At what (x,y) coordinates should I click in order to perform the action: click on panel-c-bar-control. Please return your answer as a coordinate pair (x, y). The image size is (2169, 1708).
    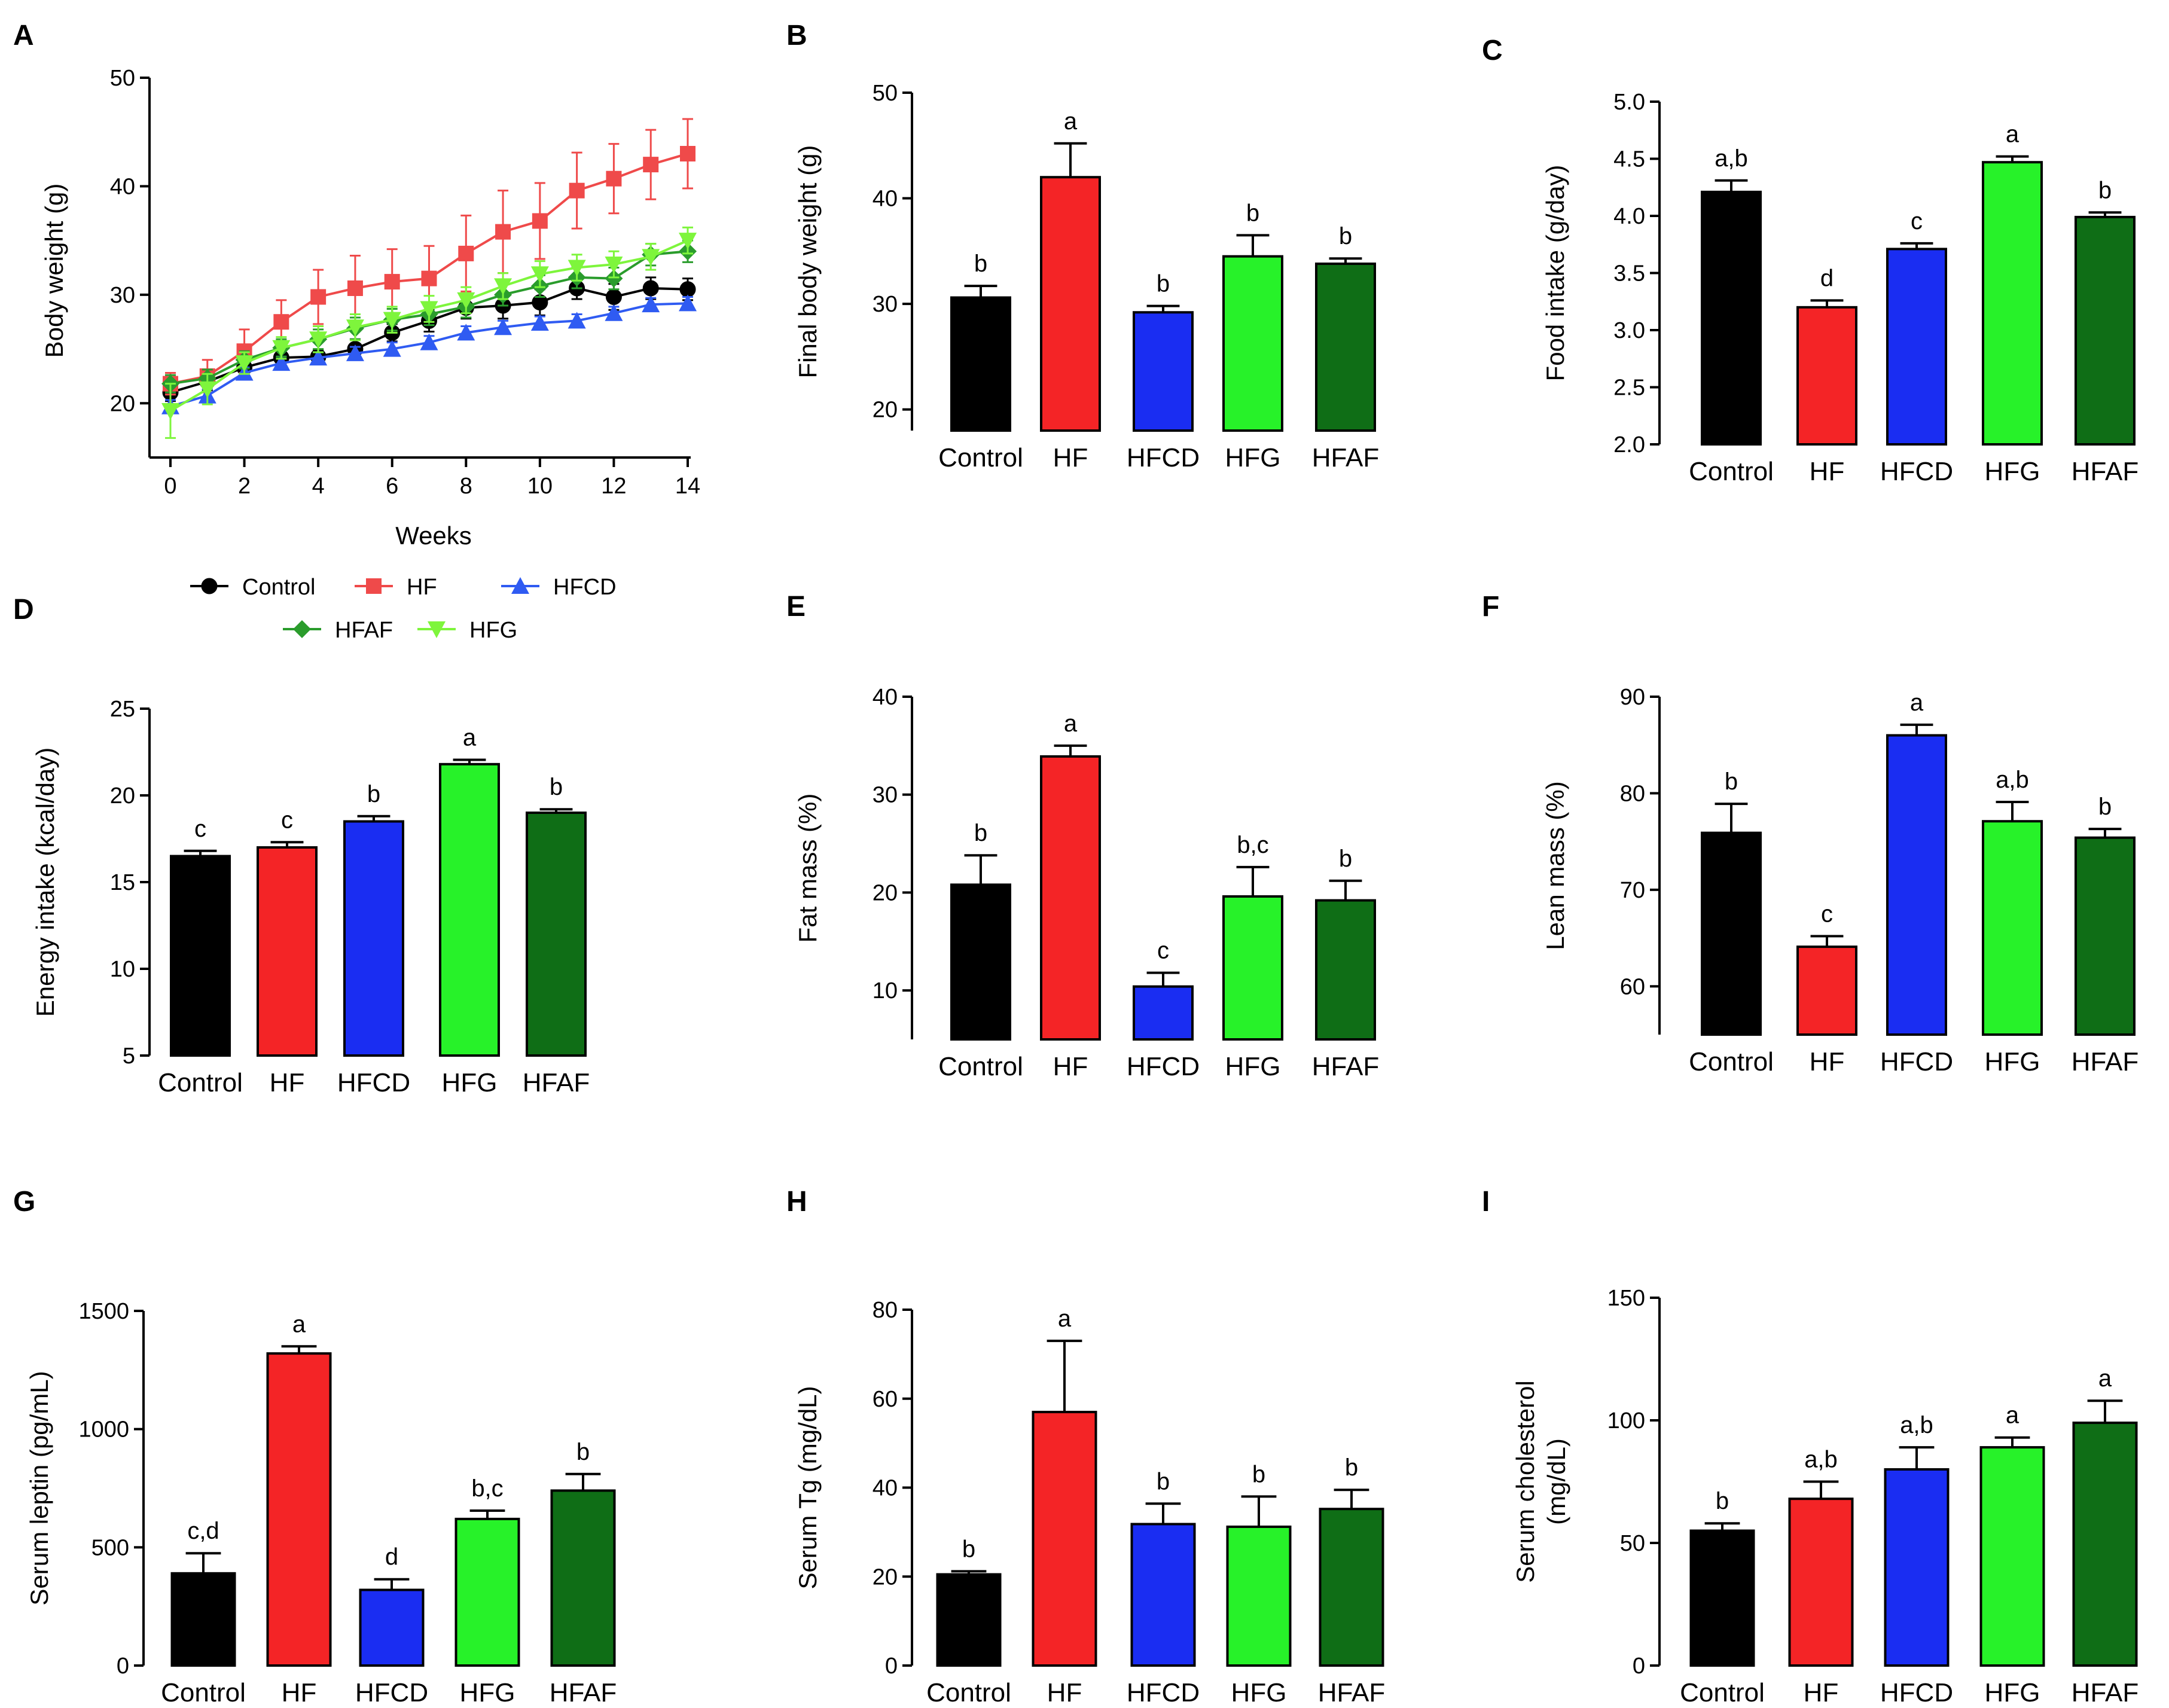
    Looking at the image, I should click on (1731, 318).